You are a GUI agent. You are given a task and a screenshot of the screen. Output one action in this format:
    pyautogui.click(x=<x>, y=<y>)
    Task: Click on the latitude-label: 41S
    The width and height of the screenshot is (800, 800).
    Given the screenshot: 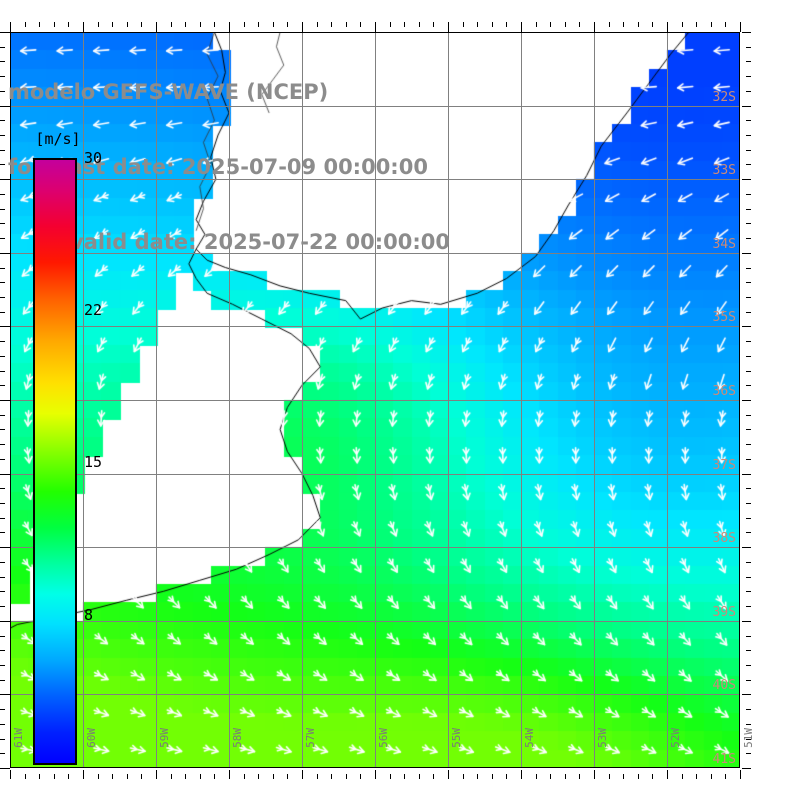 What is the action you would take?
    pyautogui.click(x=724, y=759)
    